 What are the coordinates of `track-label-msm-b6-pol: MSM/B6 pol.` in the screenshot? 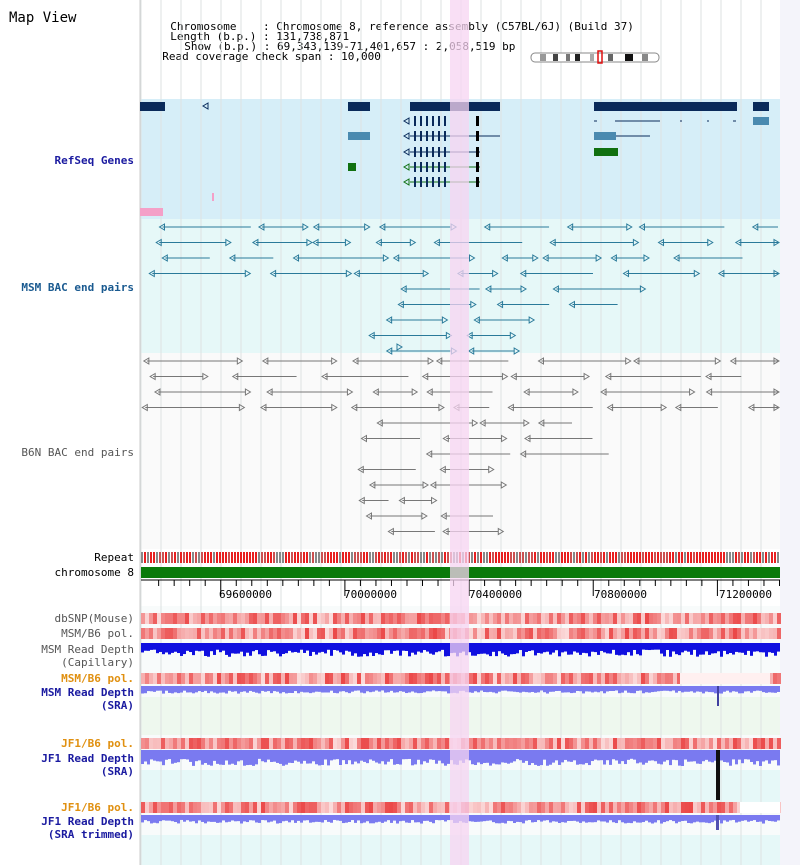 It's located at (97, 633).